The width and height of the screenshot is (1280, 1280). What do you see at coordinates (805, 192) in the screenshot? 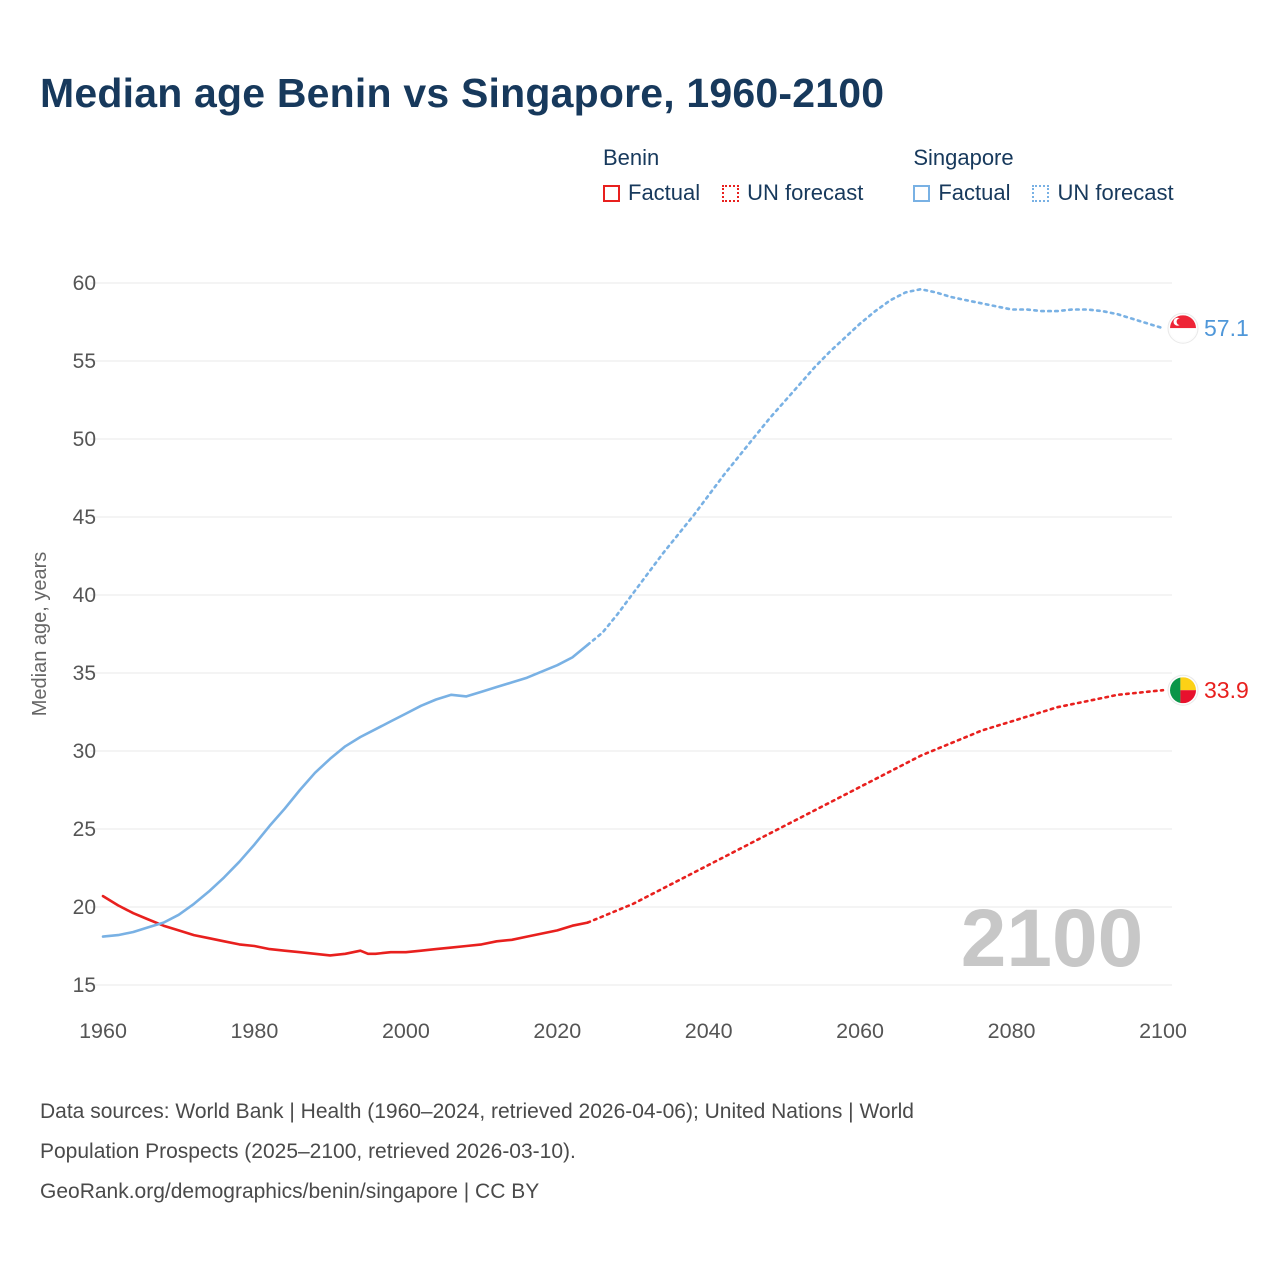
I see `legend-benin-forecast-label: UN forecast` at bounding box center [805, 192].